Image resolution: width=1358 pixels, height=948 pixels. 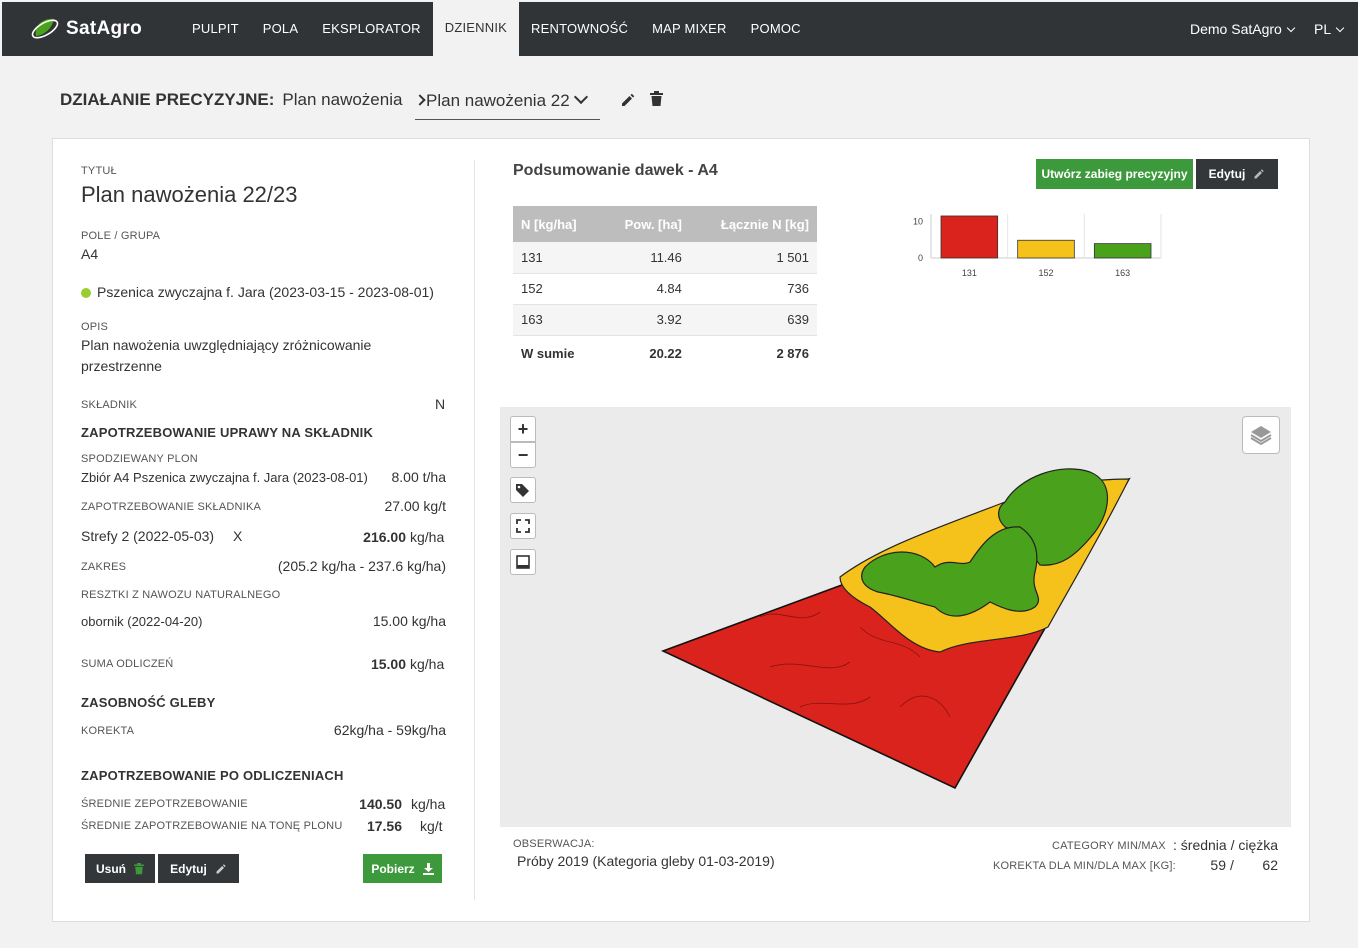 What do you see at coordinates (280, 28) in the screenshot?
I see `nav-pola: POLA` at bounding box center [280, 28].